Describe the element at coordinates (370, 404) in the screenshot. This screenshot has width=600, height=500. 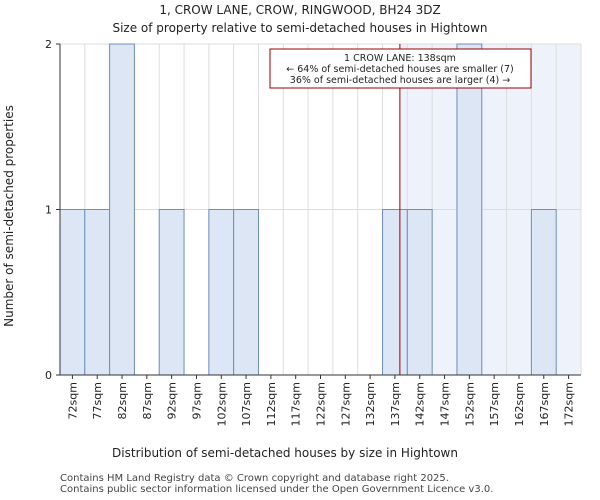
I see `x-tick-label: 132sqm` at that location.